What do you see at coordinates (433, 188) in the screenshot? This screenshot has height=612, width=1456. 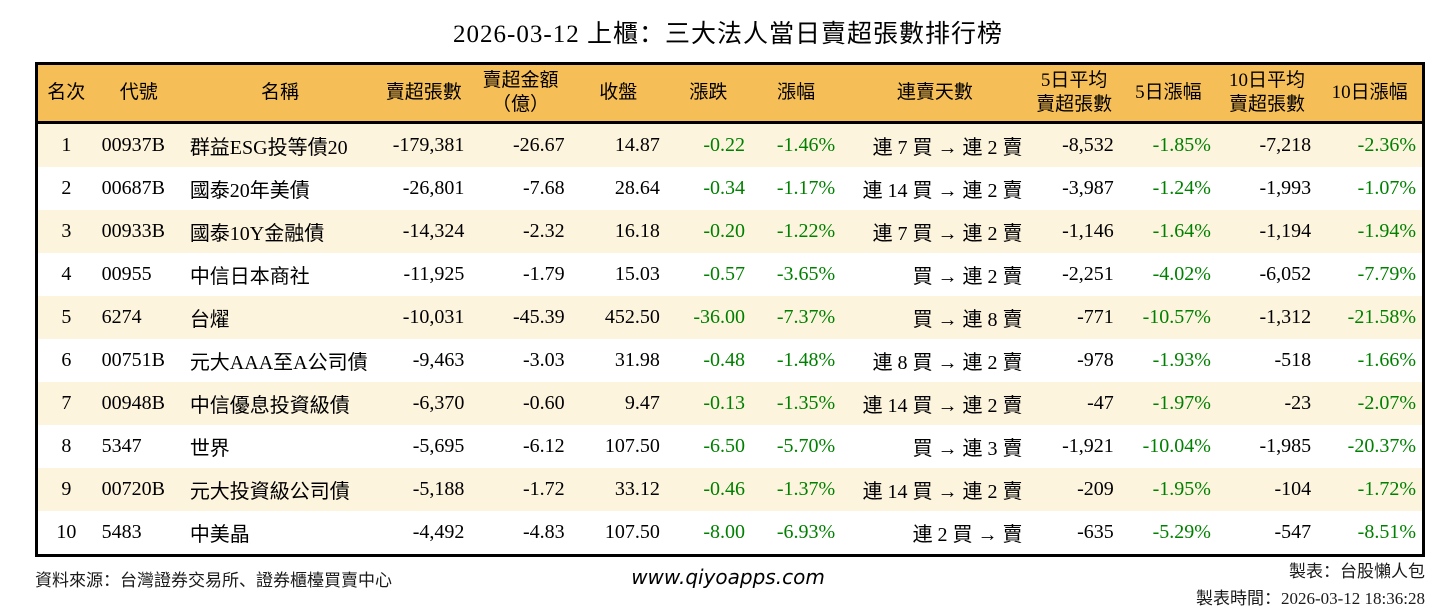 I see `cell-sell-volume: -26,801` at bounding box center [433, 188].